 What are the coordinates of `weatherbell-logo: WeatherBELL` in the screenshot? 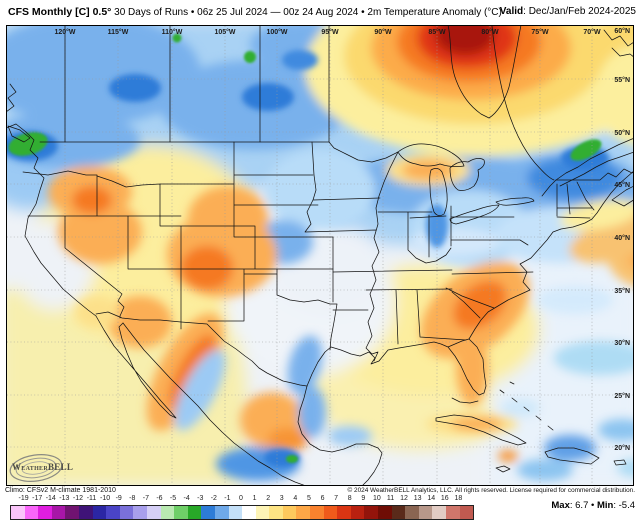 It's located at (42, 468).